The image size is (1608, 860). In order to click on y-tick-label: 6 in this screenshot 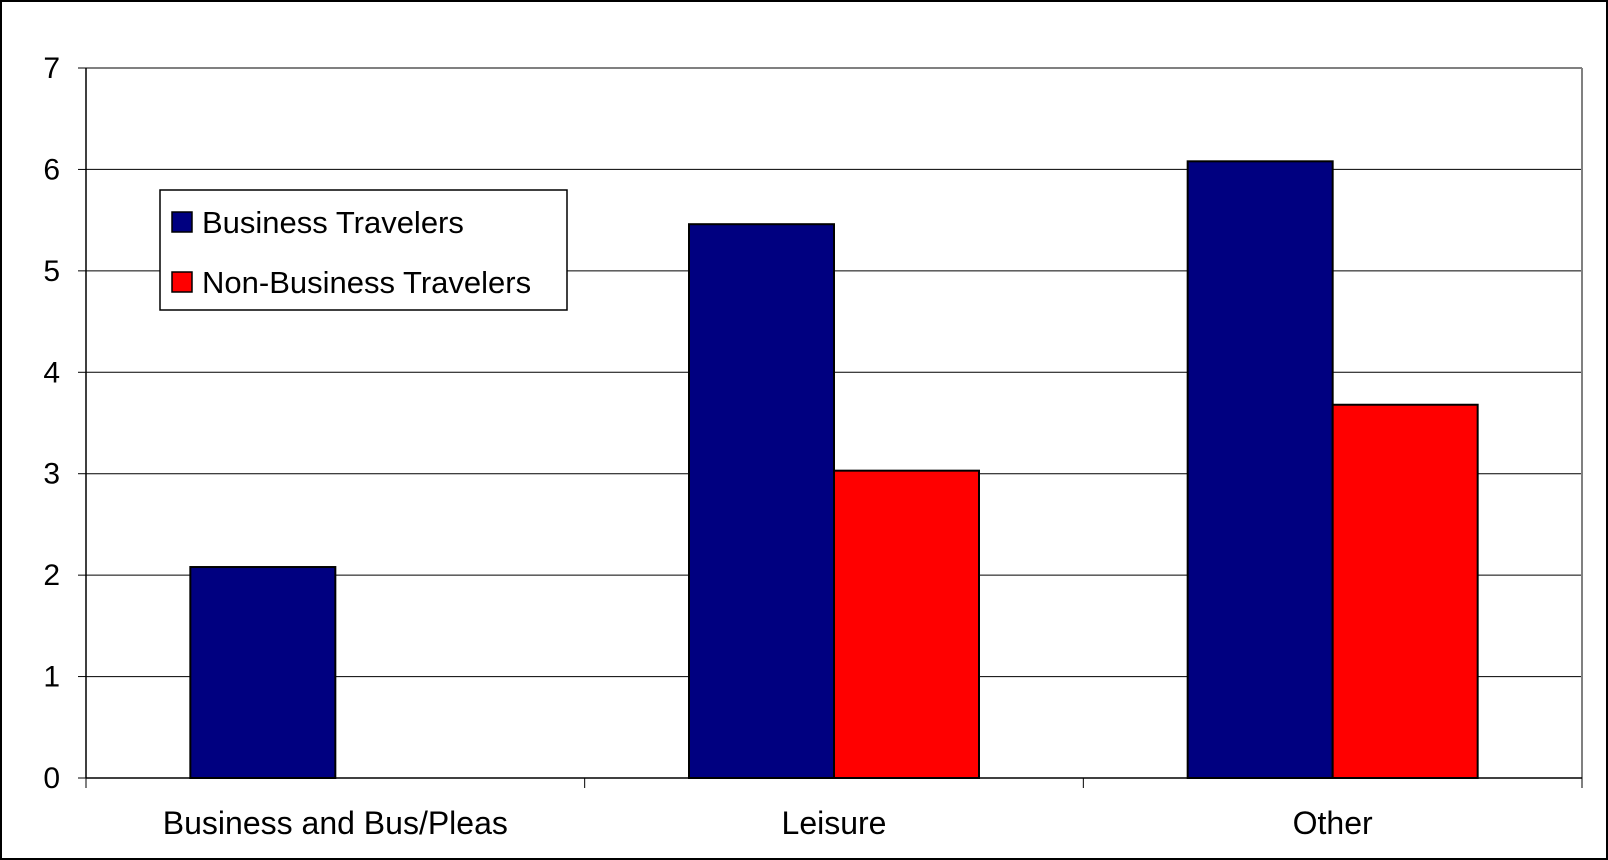, I will do `click(51, 169)`.